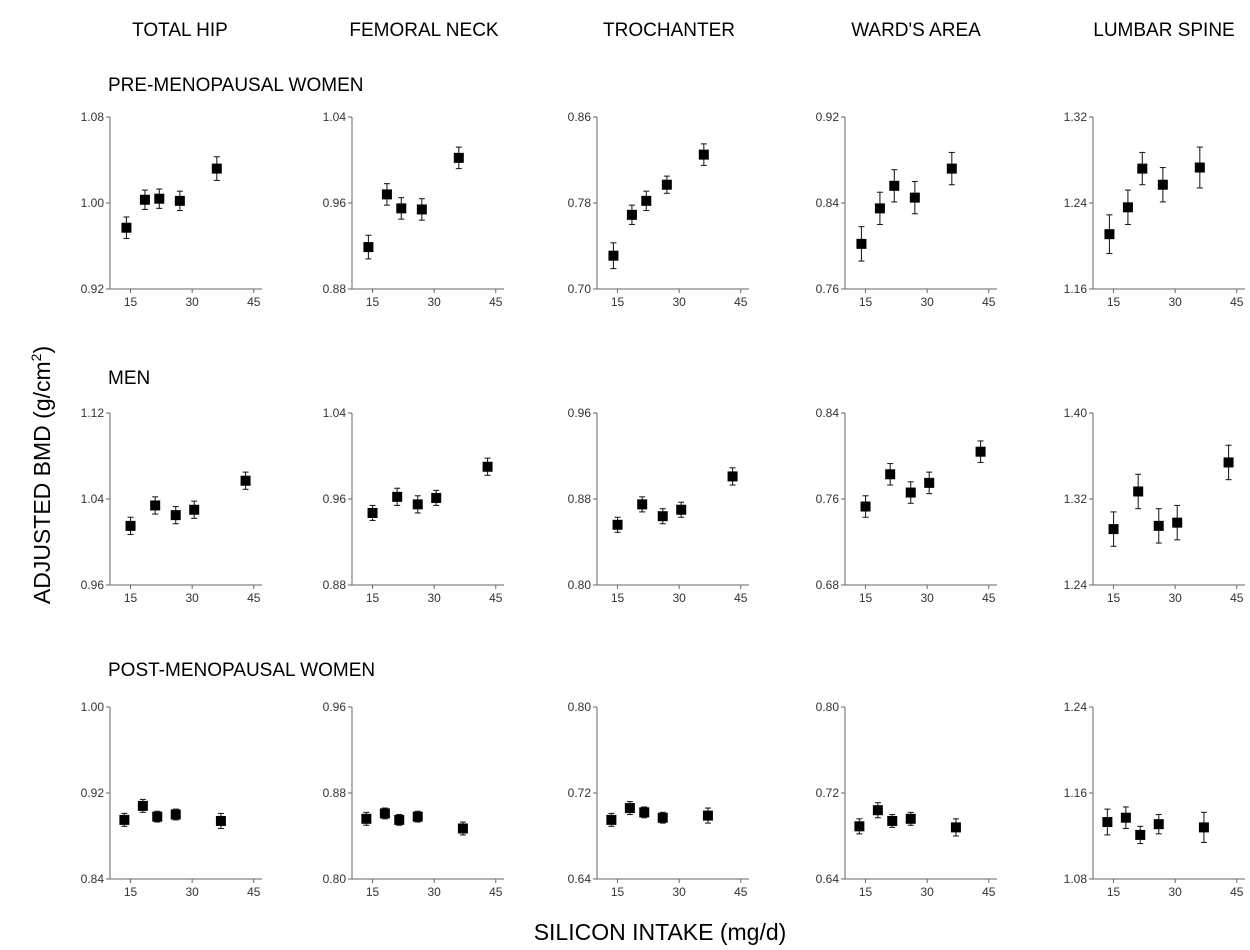 This screenshot has width=1250, height=950. Describe the element at coordinates (413, 505) in the screenshot. I see `panel-men-femoral-neck: 1.04 0.96 0.88 15 30 45` at that location.